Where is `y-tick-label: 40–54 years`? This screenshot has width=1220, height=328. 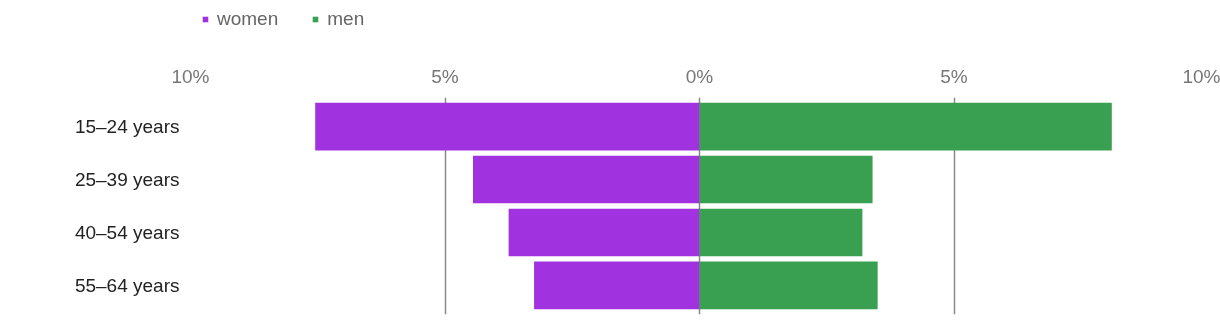 y-tick-label: 40–54 years is located at coordinates (127, 232).